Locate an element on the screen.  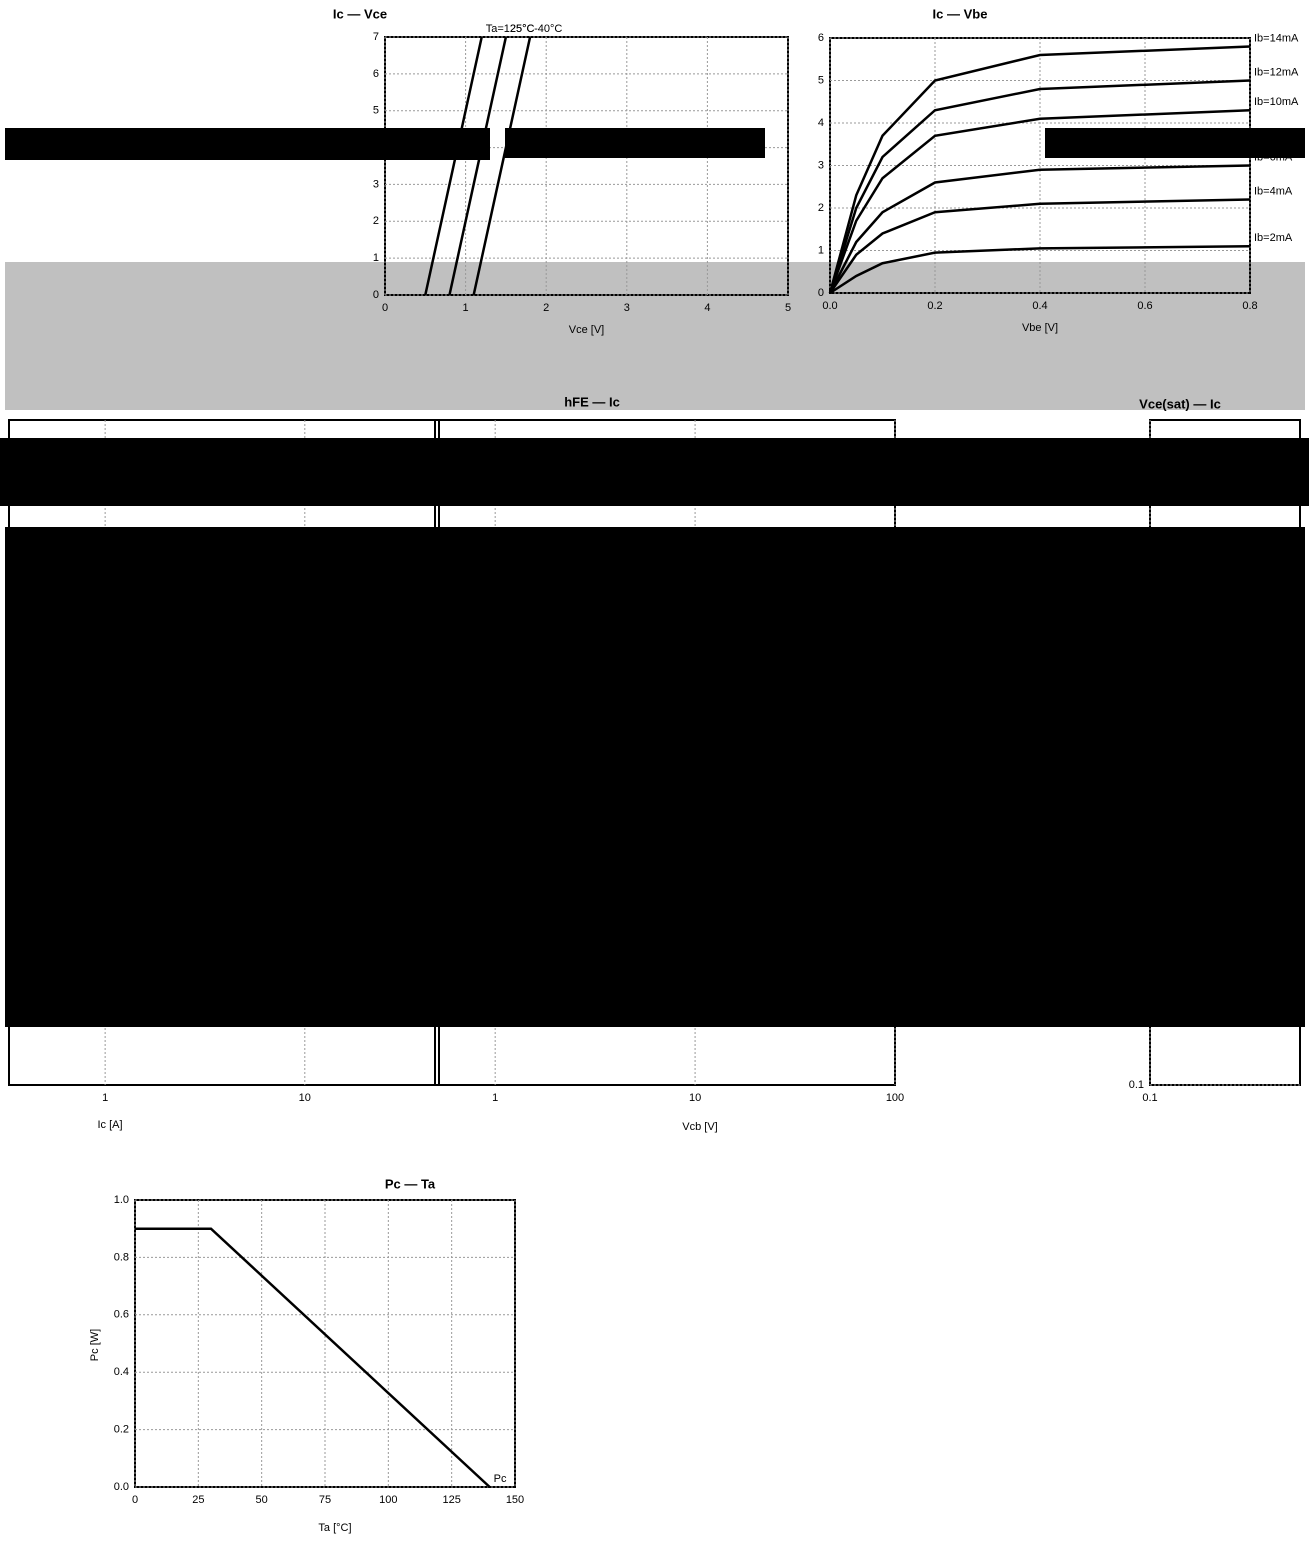
x-tick-label: 75 is located at coordinates (325, 1500).